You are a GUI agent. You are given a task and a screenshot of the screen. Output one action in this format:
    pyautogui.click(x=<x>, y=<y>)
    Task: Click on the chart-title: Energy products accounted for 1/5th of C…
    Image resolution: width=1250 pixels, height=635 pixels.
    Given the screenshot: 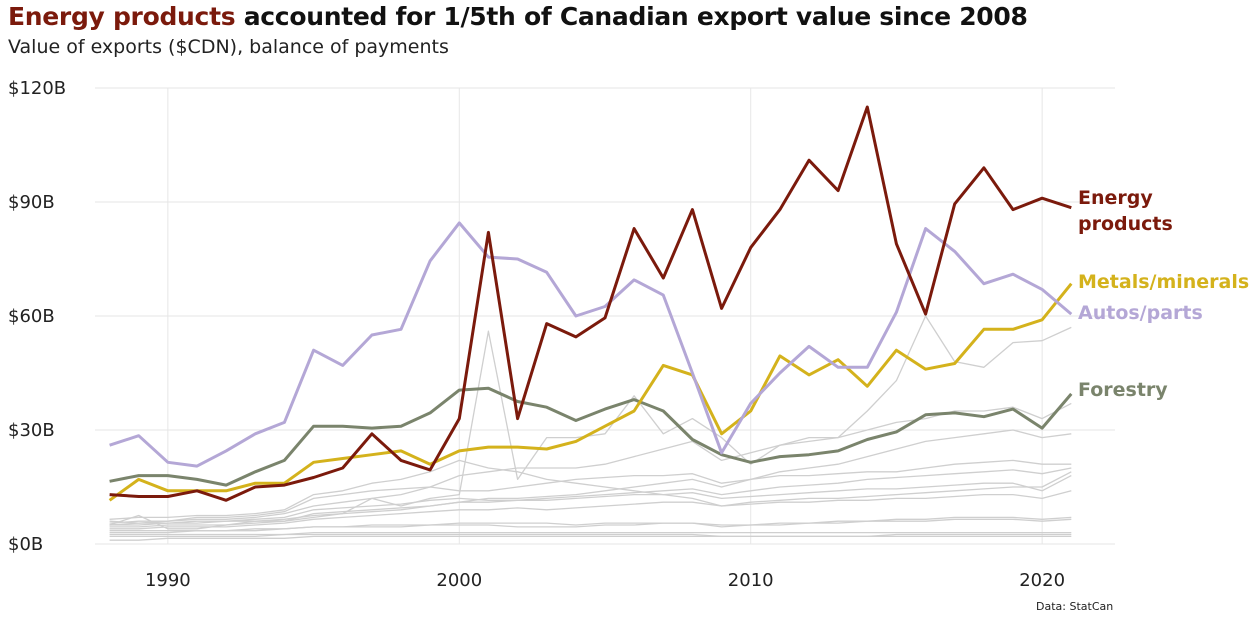 What is the action you would take?
    pyautogui.click(x=518, y=16)
    